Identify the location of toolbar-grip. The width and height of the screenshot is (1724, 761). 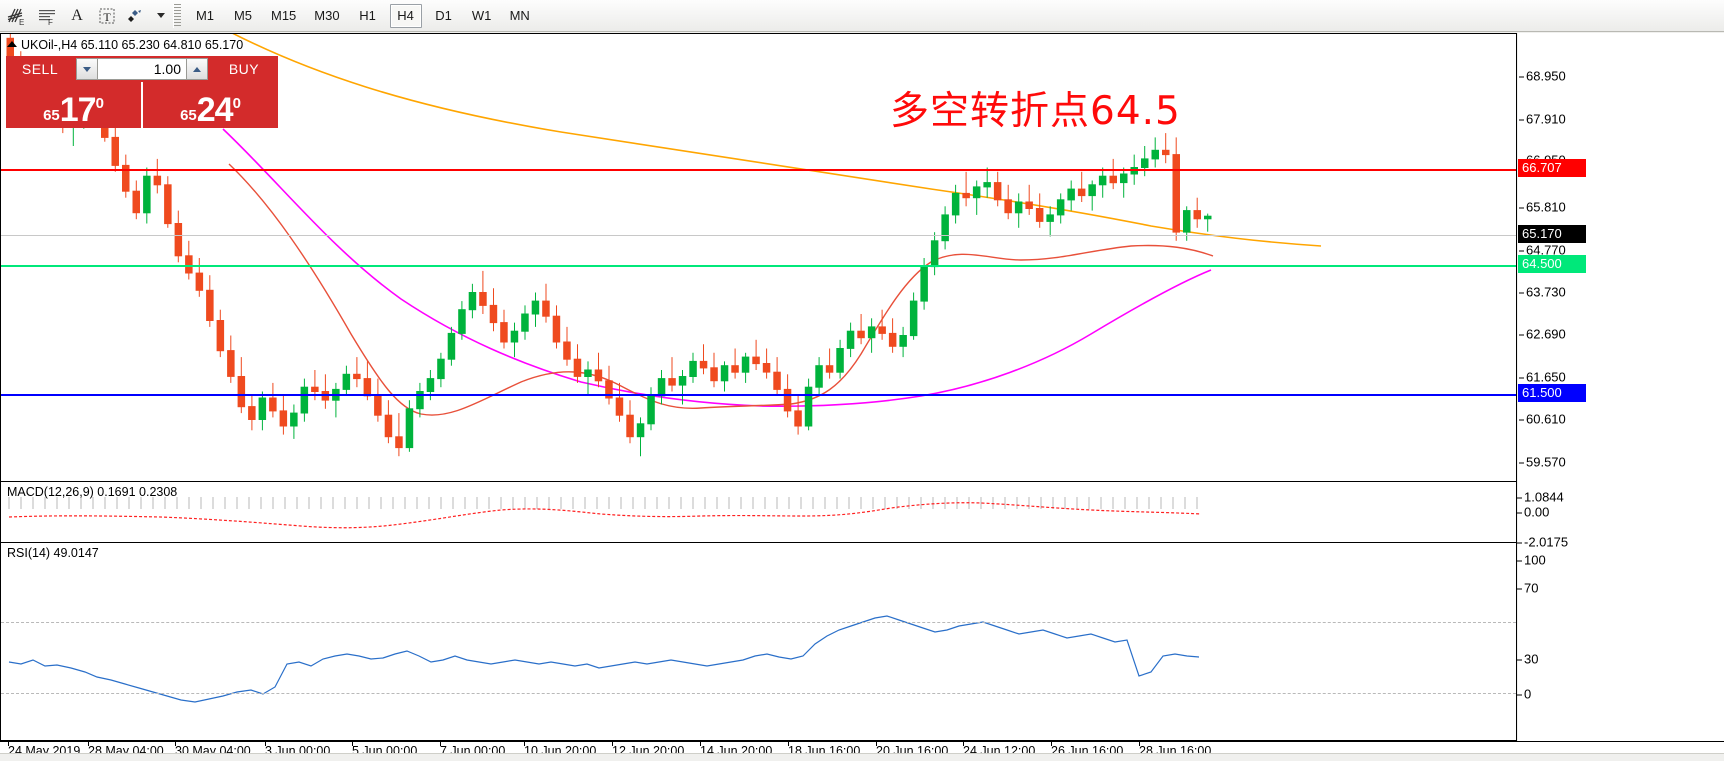
(177, 15).